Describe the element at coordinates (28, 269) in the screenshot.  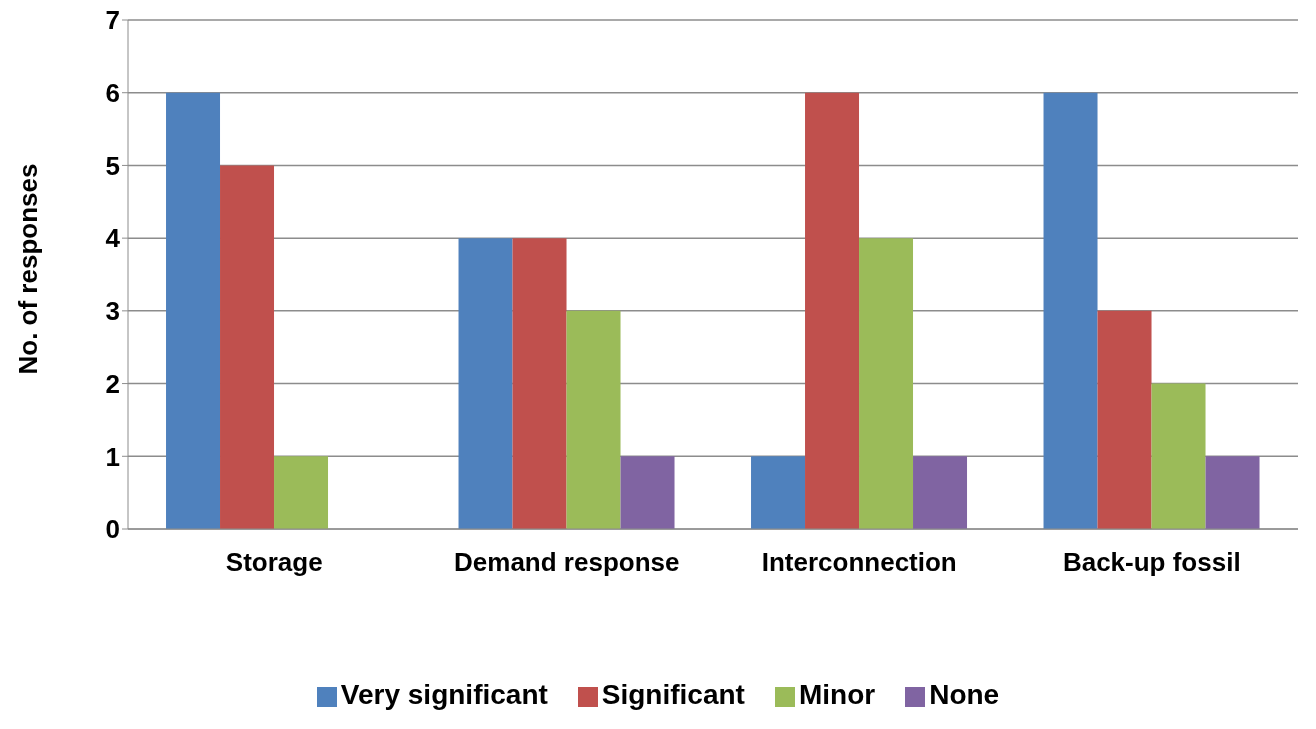
I see `y-axis-title: No. of responses` at that location.